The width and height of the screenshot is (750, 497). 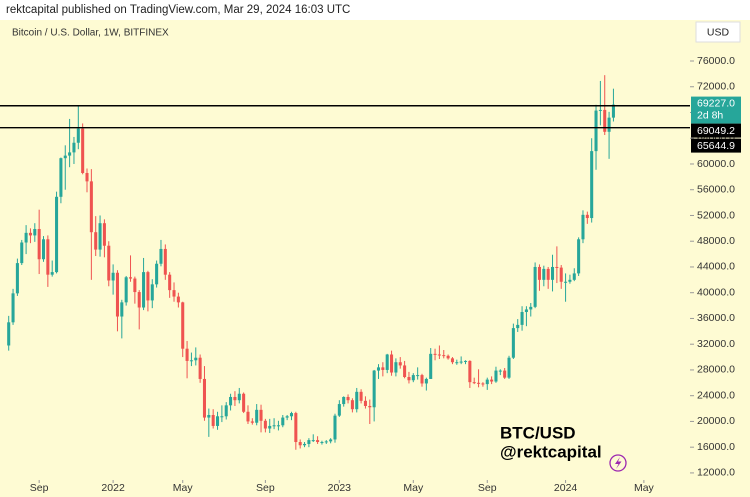 What do you see at coordinates (716, 344) in the screenshot?
I see `y-tick-label: 32000.0` at bounding box center [716, 344].